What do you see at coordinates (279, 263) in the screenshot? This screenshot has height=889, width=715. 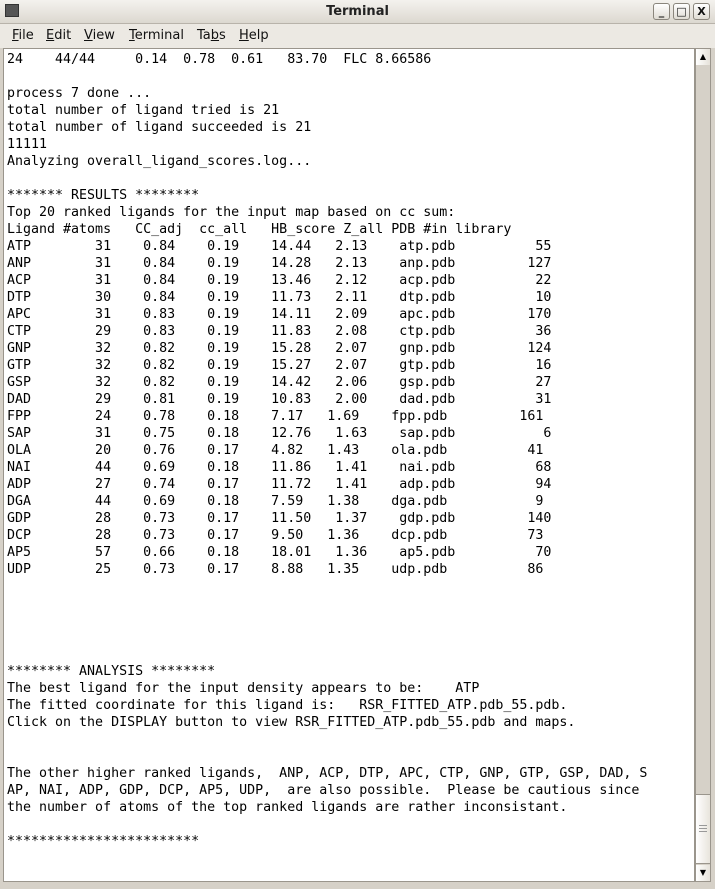 I see `terminal-line: ANP 31 0.84 0.19 14.28 2.13 anp.pdb 127` at bounding box center [279, 263].